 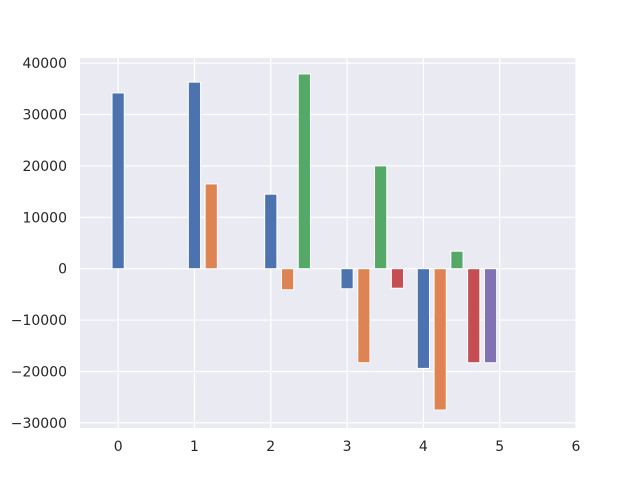 What do you see at coordinates (39, 321) in the screenshot?
I see `y-tick-label: −10000` at bounding box center [39, 321].